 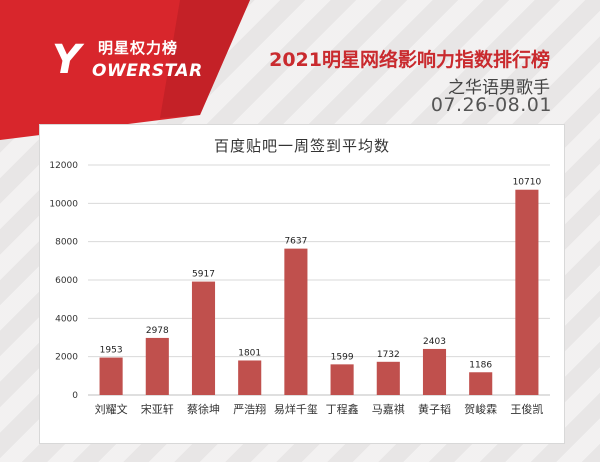 I want to click on page-subtitle: 之华语男歌手, so click(x=499, y=88).